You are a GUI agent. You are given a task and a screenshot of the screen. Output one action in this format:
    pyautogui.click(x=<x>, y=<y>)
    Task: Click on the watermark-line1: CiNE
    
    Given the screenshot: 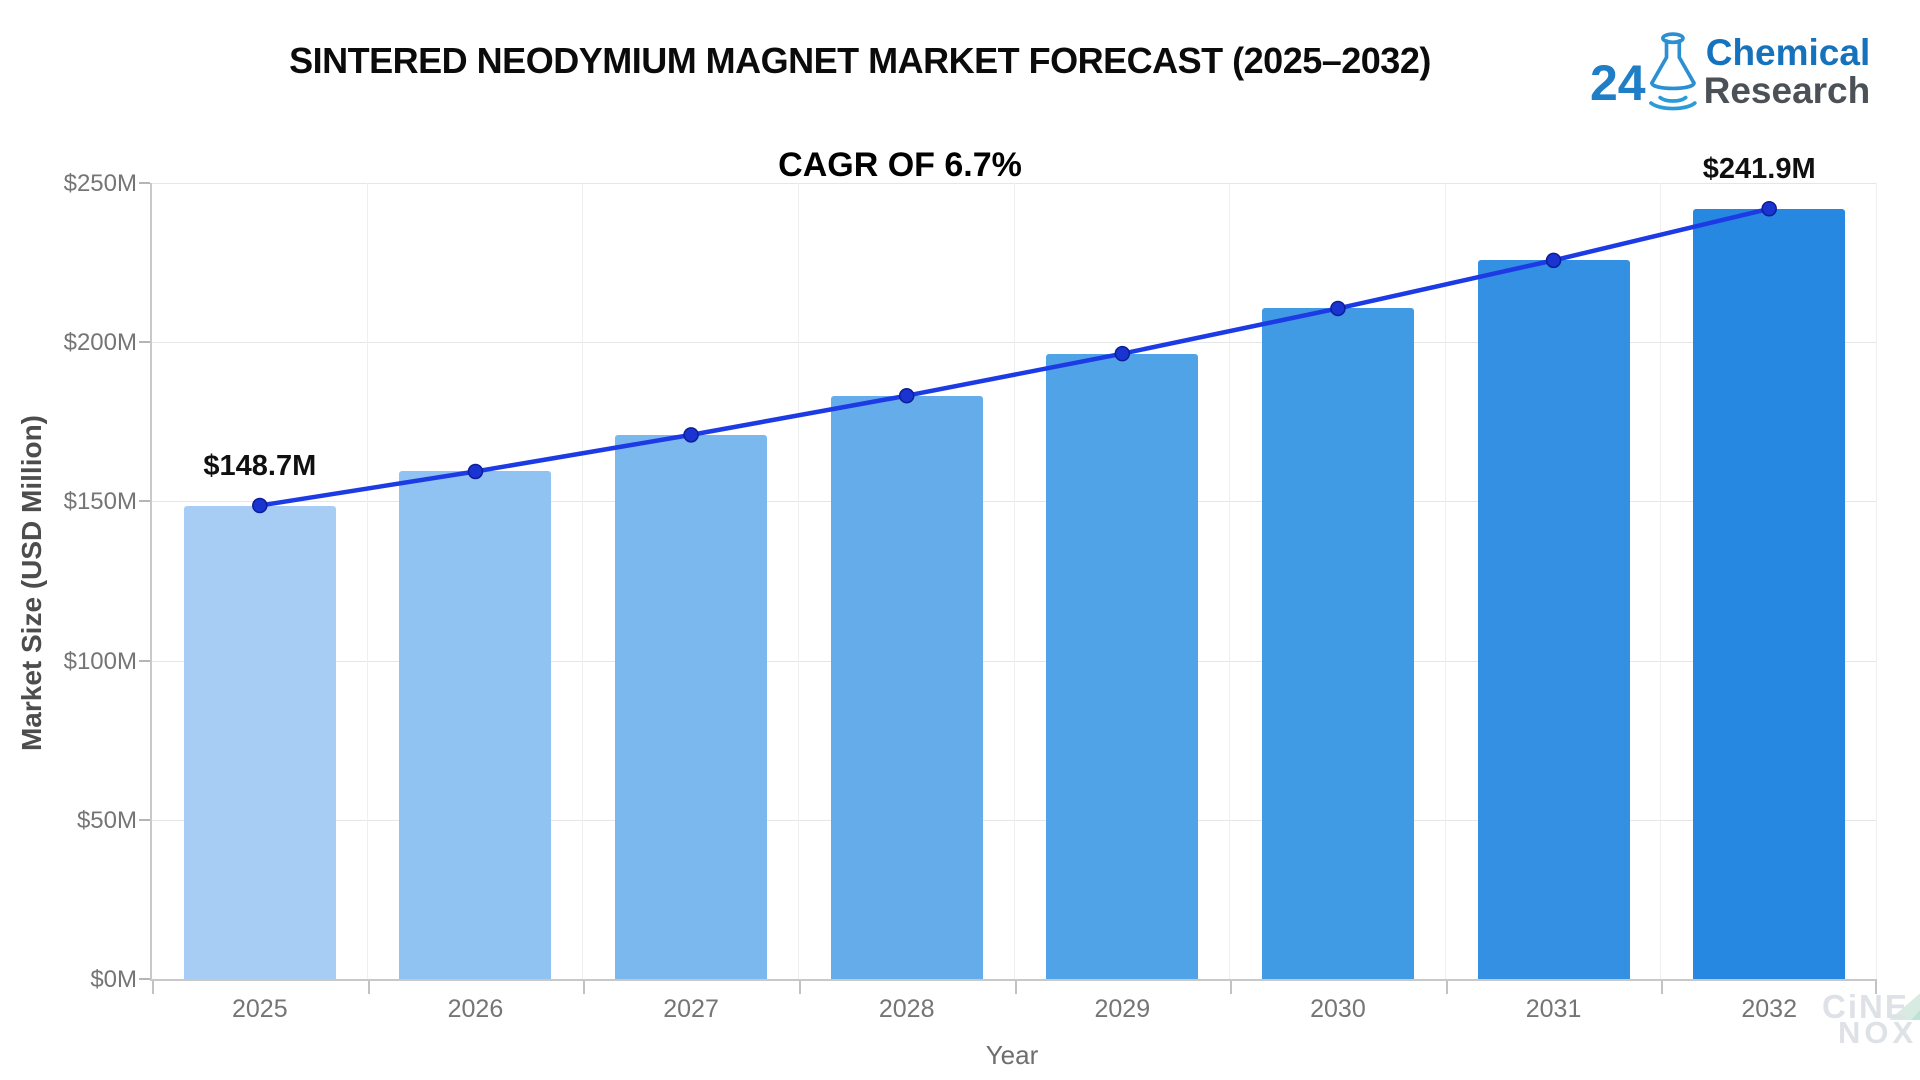 What is the action you would take?
    pyautogui.click(x=1865, y=1006)
    